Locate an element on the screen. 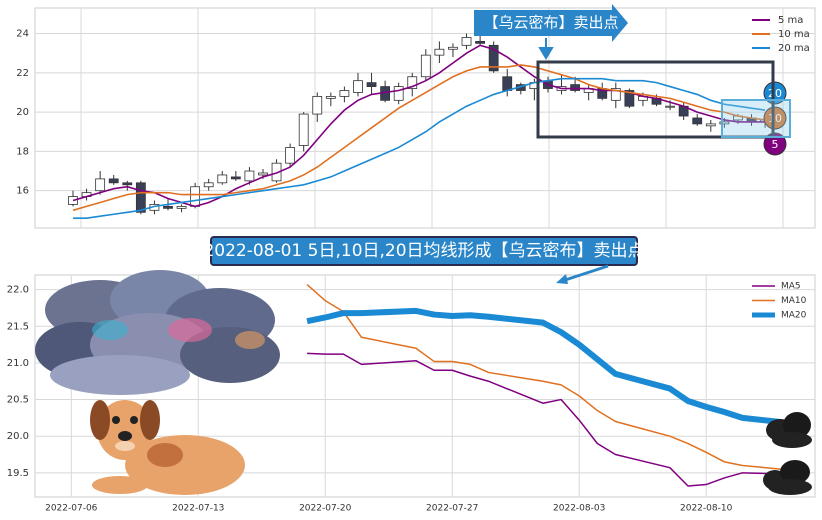 This screenshot has height=520, width=822. legend-label: MA20 is located at coordinates (794, 316).